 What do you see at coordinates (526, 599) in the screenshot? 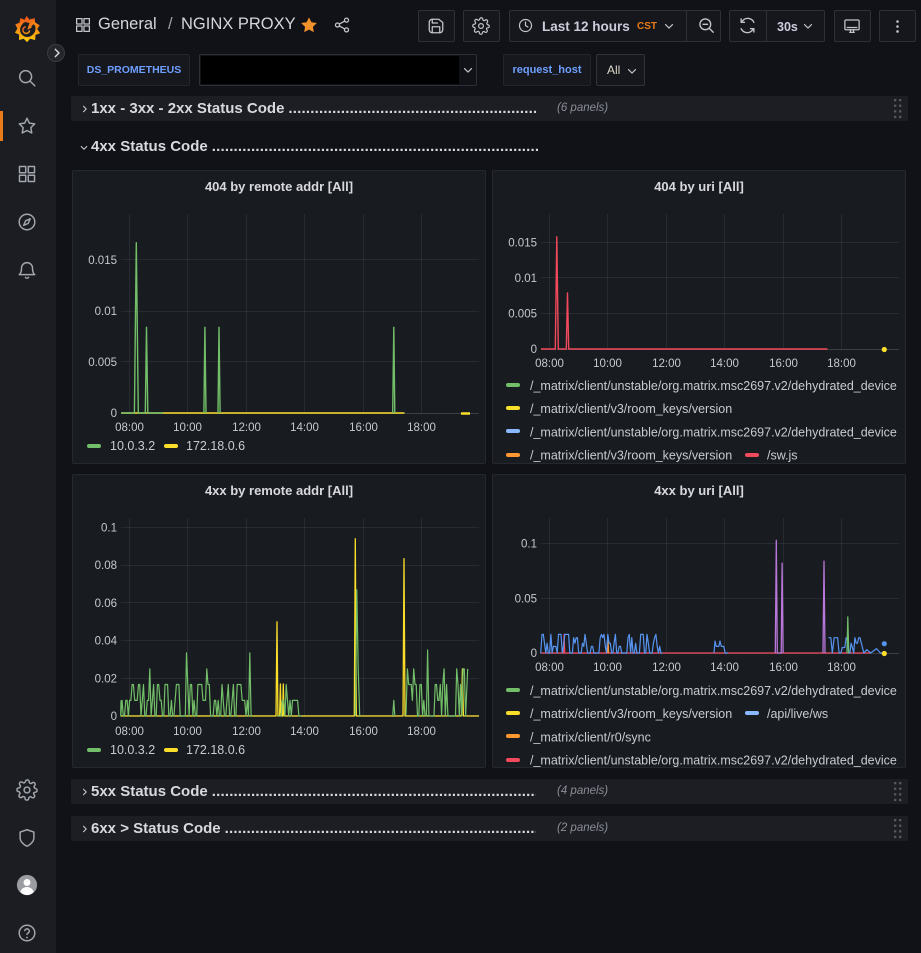
I see `svg-text: 0.05` at bounding box center [526, 599].